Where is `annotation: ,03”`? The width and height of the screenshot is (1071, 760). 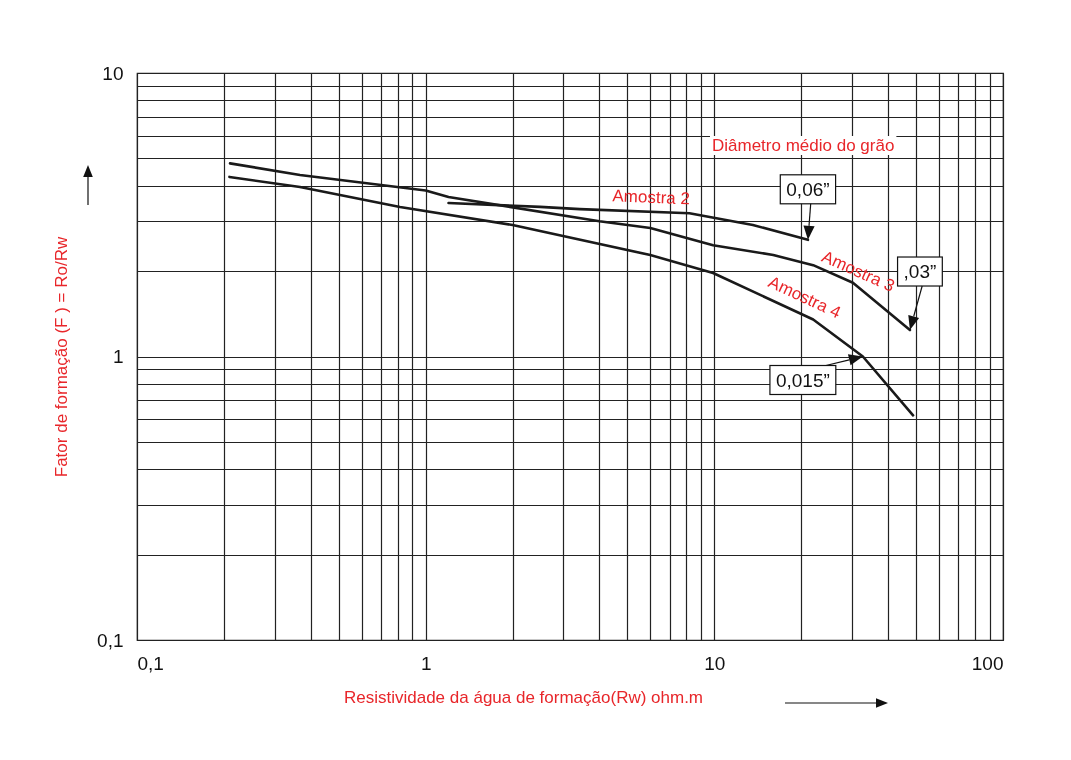 annotation: ,03” is located at coordinates (920, 272).